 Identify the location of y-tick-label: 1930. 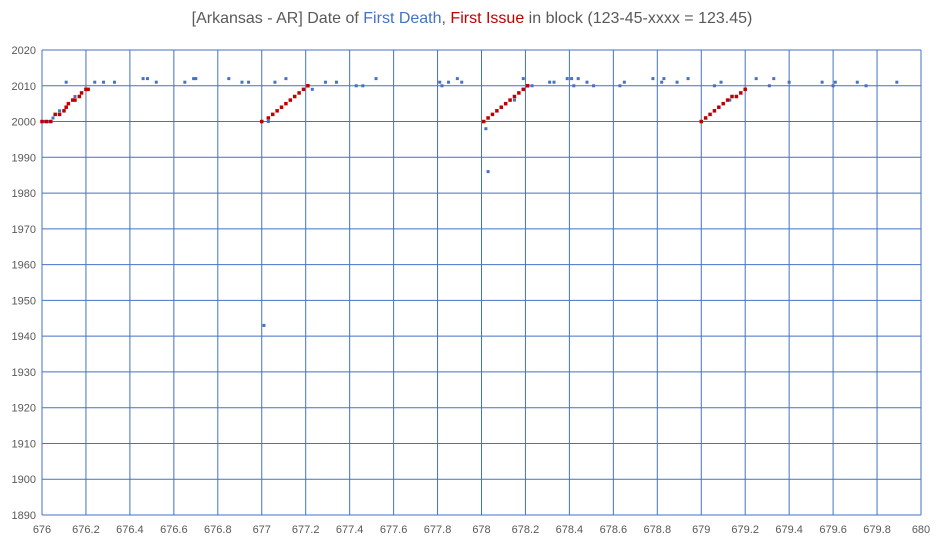
(24, 373).